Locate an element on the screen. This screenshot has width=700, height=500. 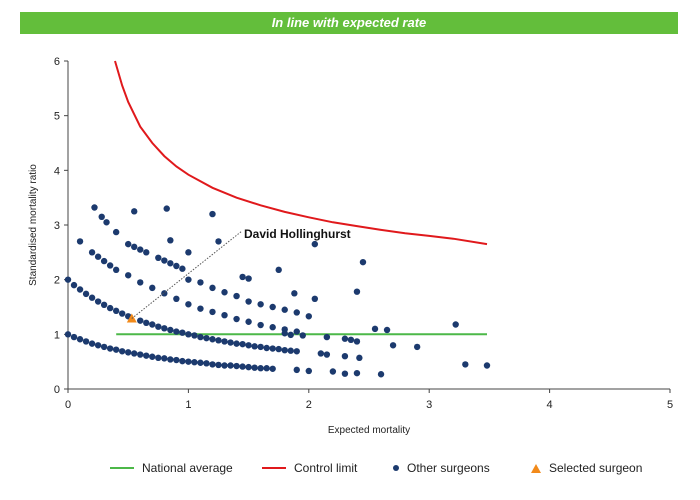
x-tick-label: 0 is located at coordinates (68, 405).